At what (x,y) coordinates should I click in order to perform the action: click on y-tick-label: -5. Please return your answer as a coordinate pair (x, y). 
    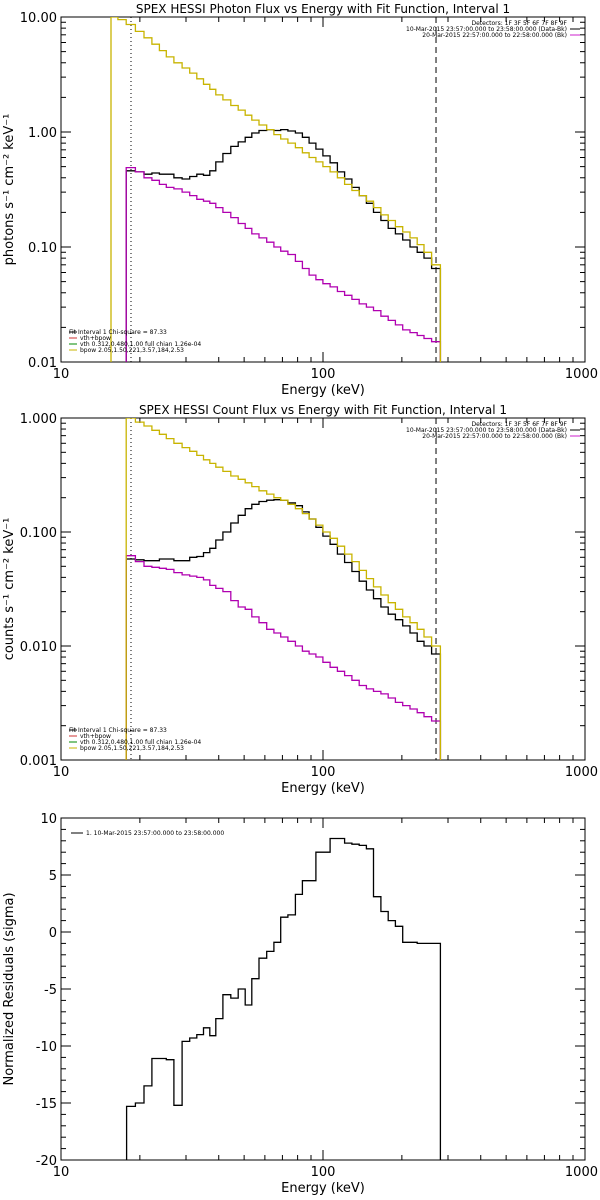
    Looking at the image, I should click on (50, 990).